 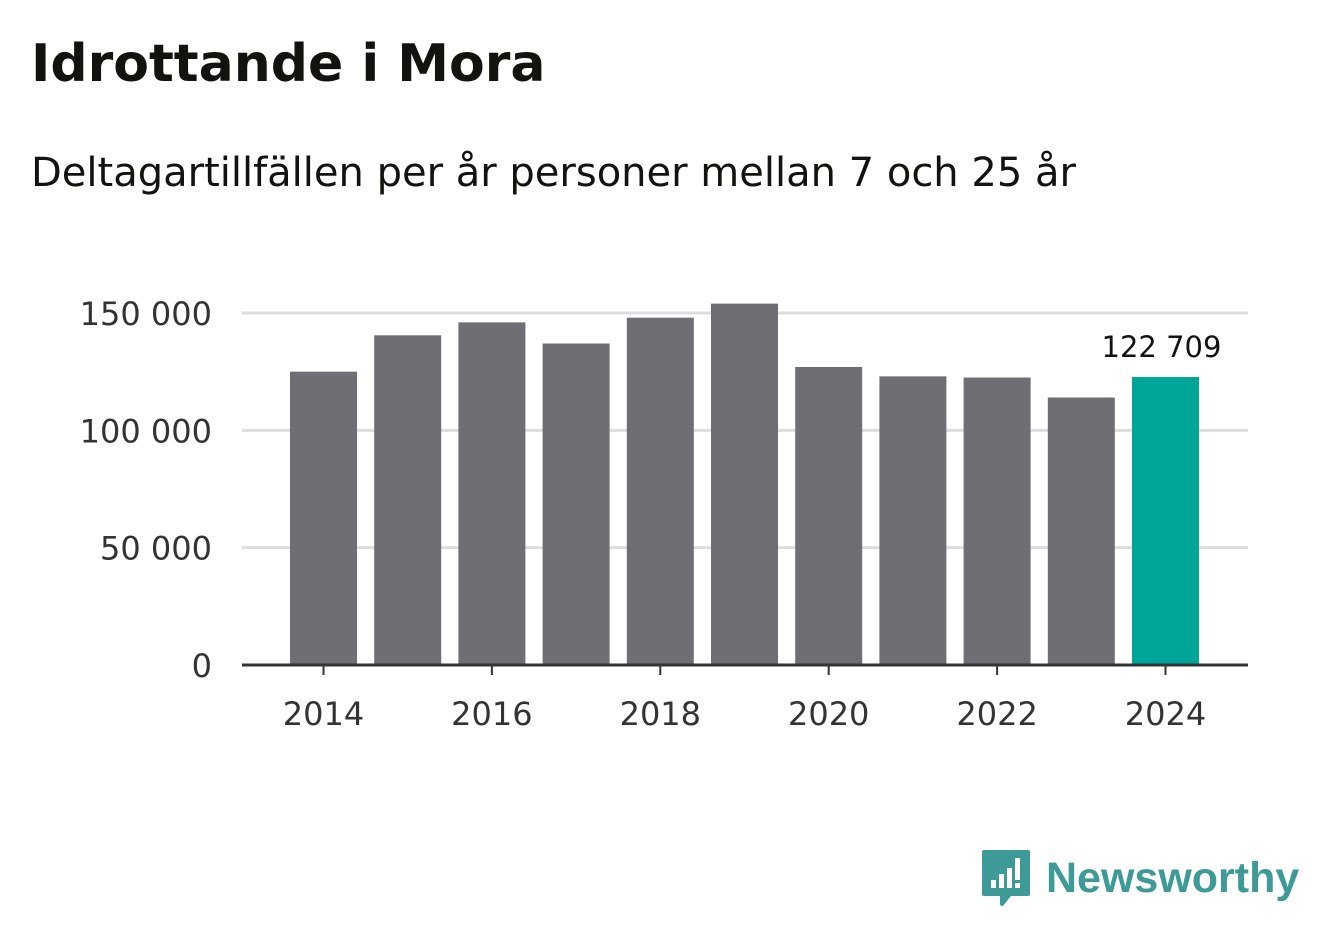 I want to click on x-tick-label: 2020, so click(x=828, y=714).